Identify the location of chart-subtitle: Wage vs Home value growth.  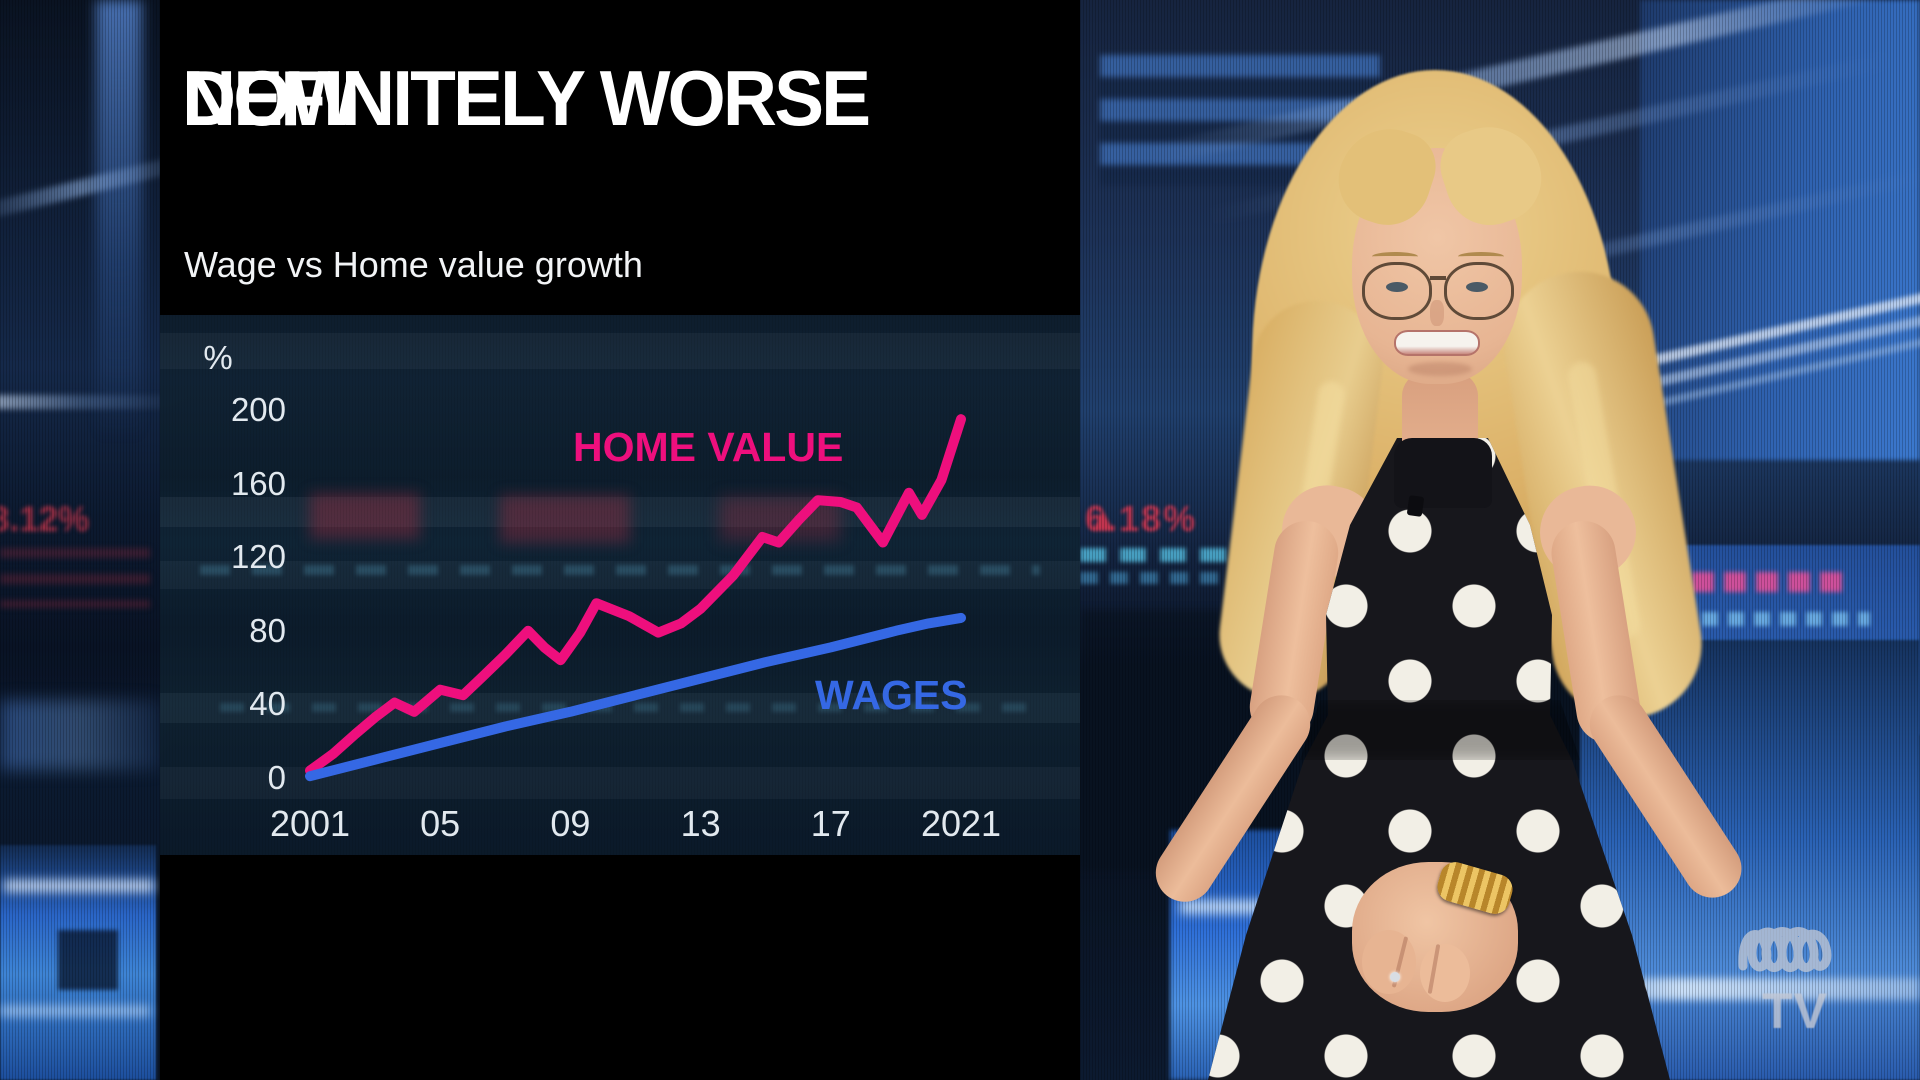
(413, 264).